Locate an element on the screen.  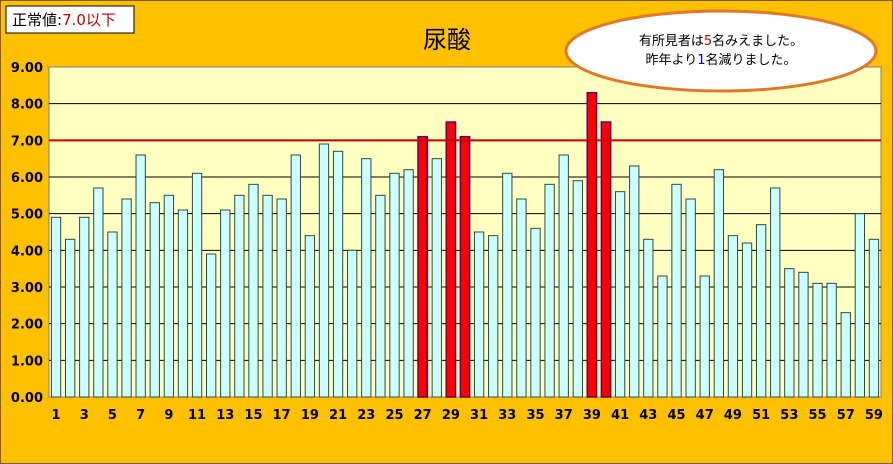
x-tick-label: 3 is located at coordinates (84, 415).